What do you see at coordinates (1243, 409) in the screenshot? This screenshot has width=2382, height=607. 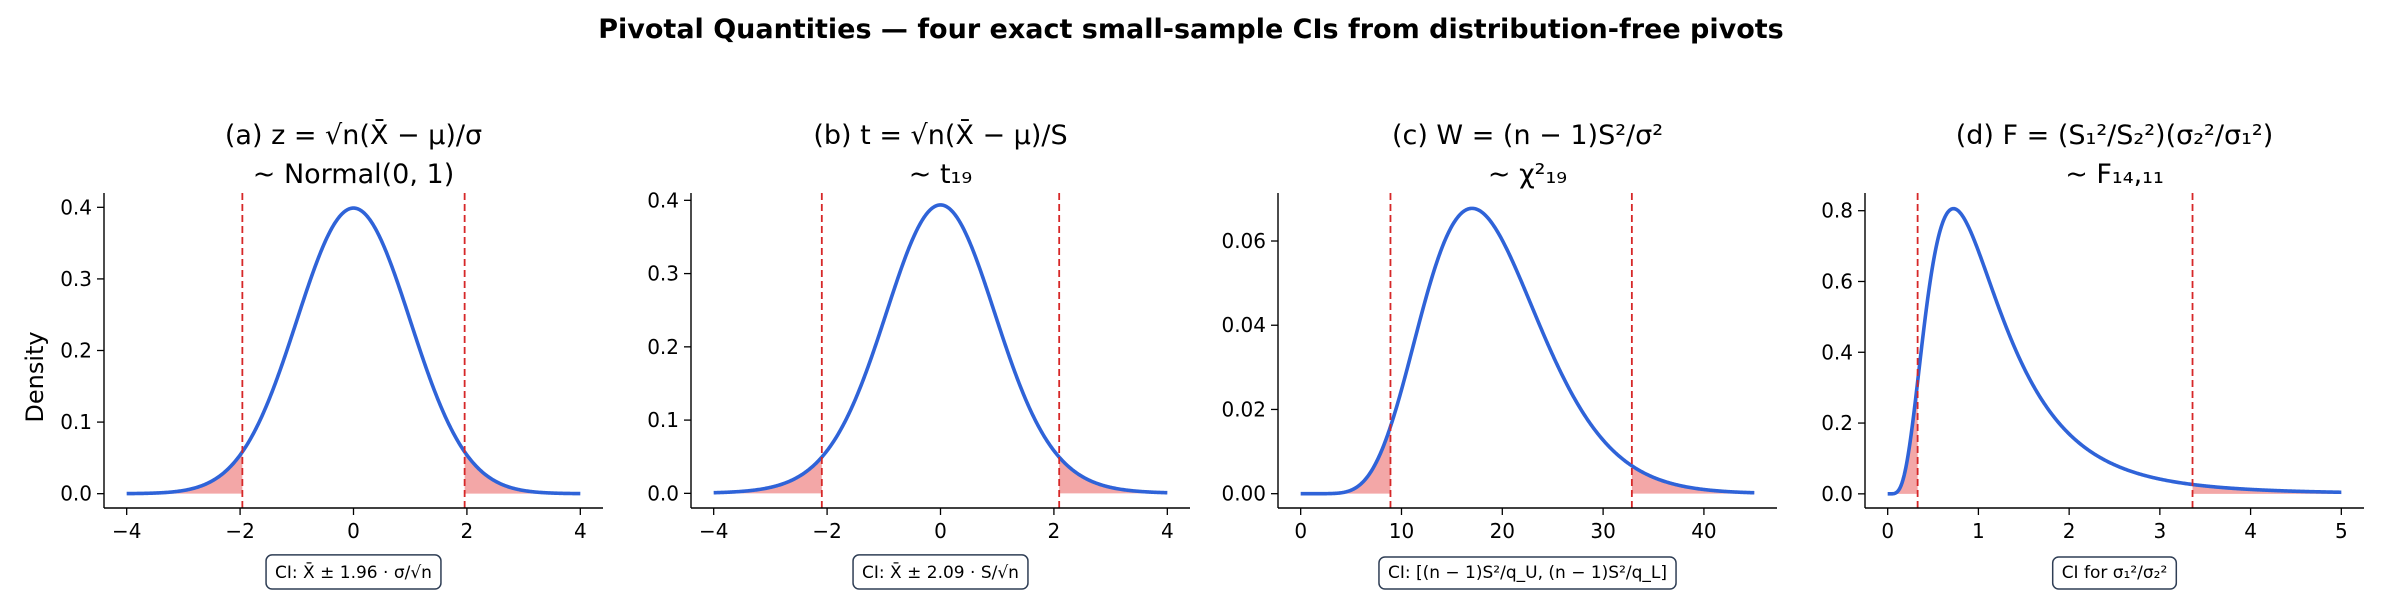 I see `y-tick-label: 0.02` at bounding box center [1243, 409].